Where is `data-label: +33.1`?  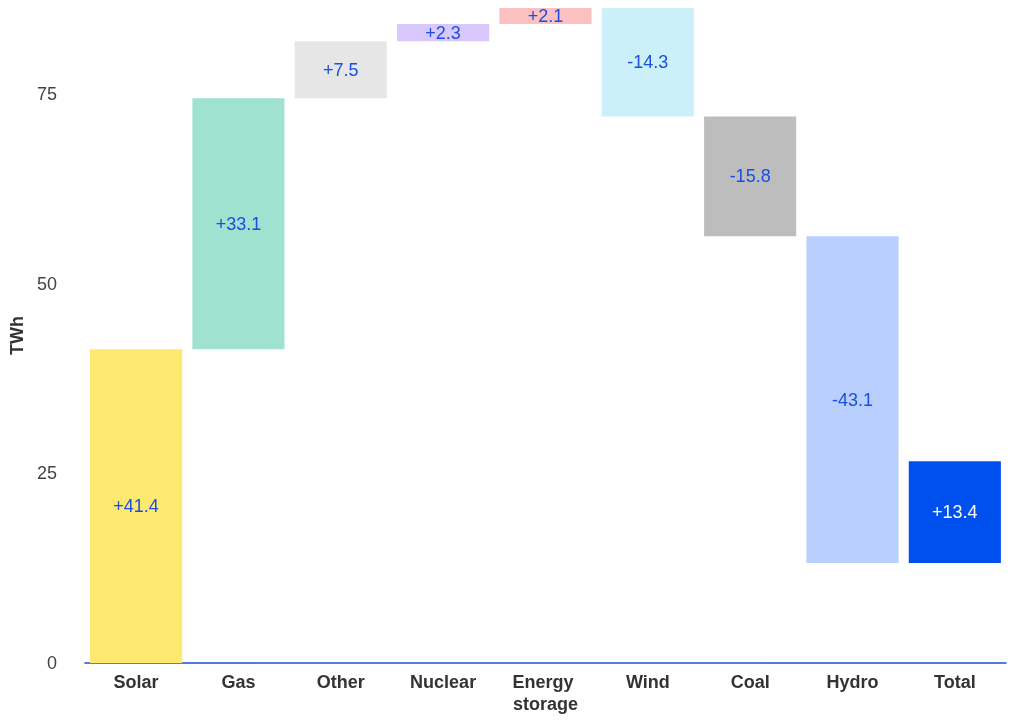 data-label: +33.1 is located at coordinates (238, 223).